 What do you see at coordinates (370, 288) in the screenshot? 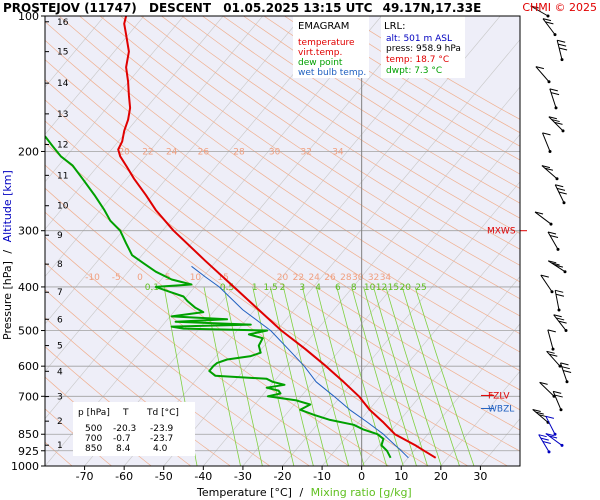
I see `mixing-ratio-label: 10` at bounding box center [370, 288].